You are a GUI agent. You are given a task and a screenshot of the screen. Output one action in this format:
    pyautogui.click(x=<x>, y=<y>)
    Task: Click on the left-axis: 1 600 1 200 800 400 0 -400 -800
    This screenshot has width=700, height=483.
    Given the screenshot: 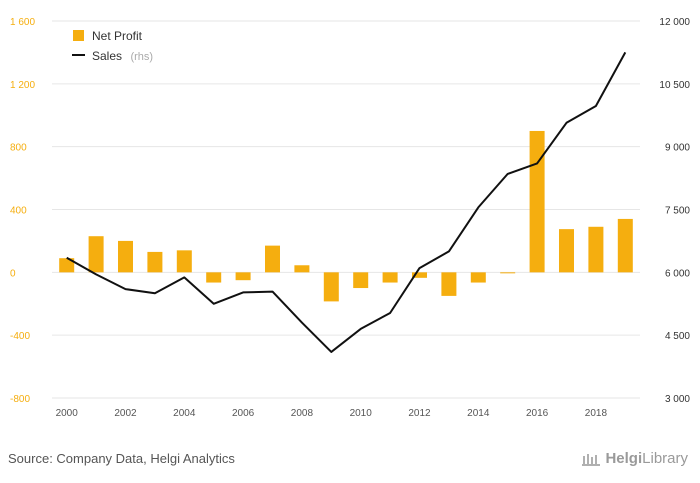 What is the action you would take?
    pyautogui.click(x=22, y=211)
    